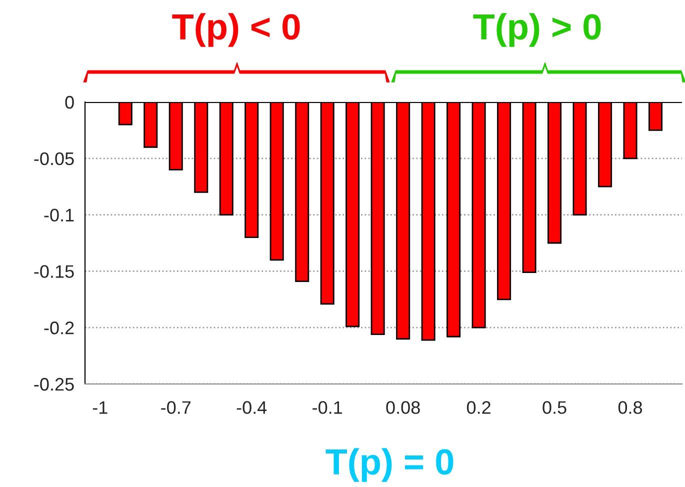 The height and width of the screenshot is (487, 685). Describe the element at coordinates (390, 465) in the screenshot. I see `text: T(p) = 0` at that location.